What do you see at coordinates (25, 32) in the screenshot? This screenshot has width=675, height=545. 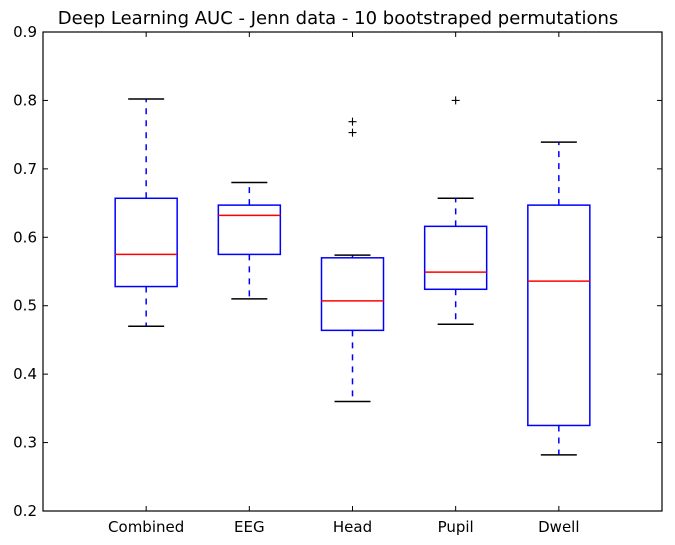 I see `y-tick-label: 0.9` at bounding box center [25, 32].